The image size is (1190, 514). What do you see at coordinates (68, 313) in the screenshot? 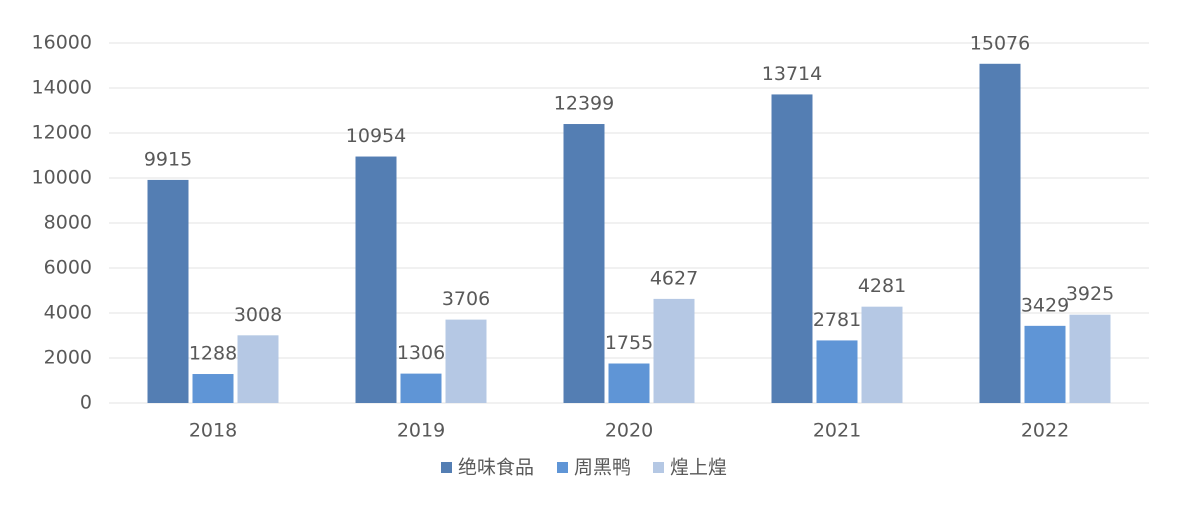
I see `y-tick-label: 4000` at bounding box center [68, 313].